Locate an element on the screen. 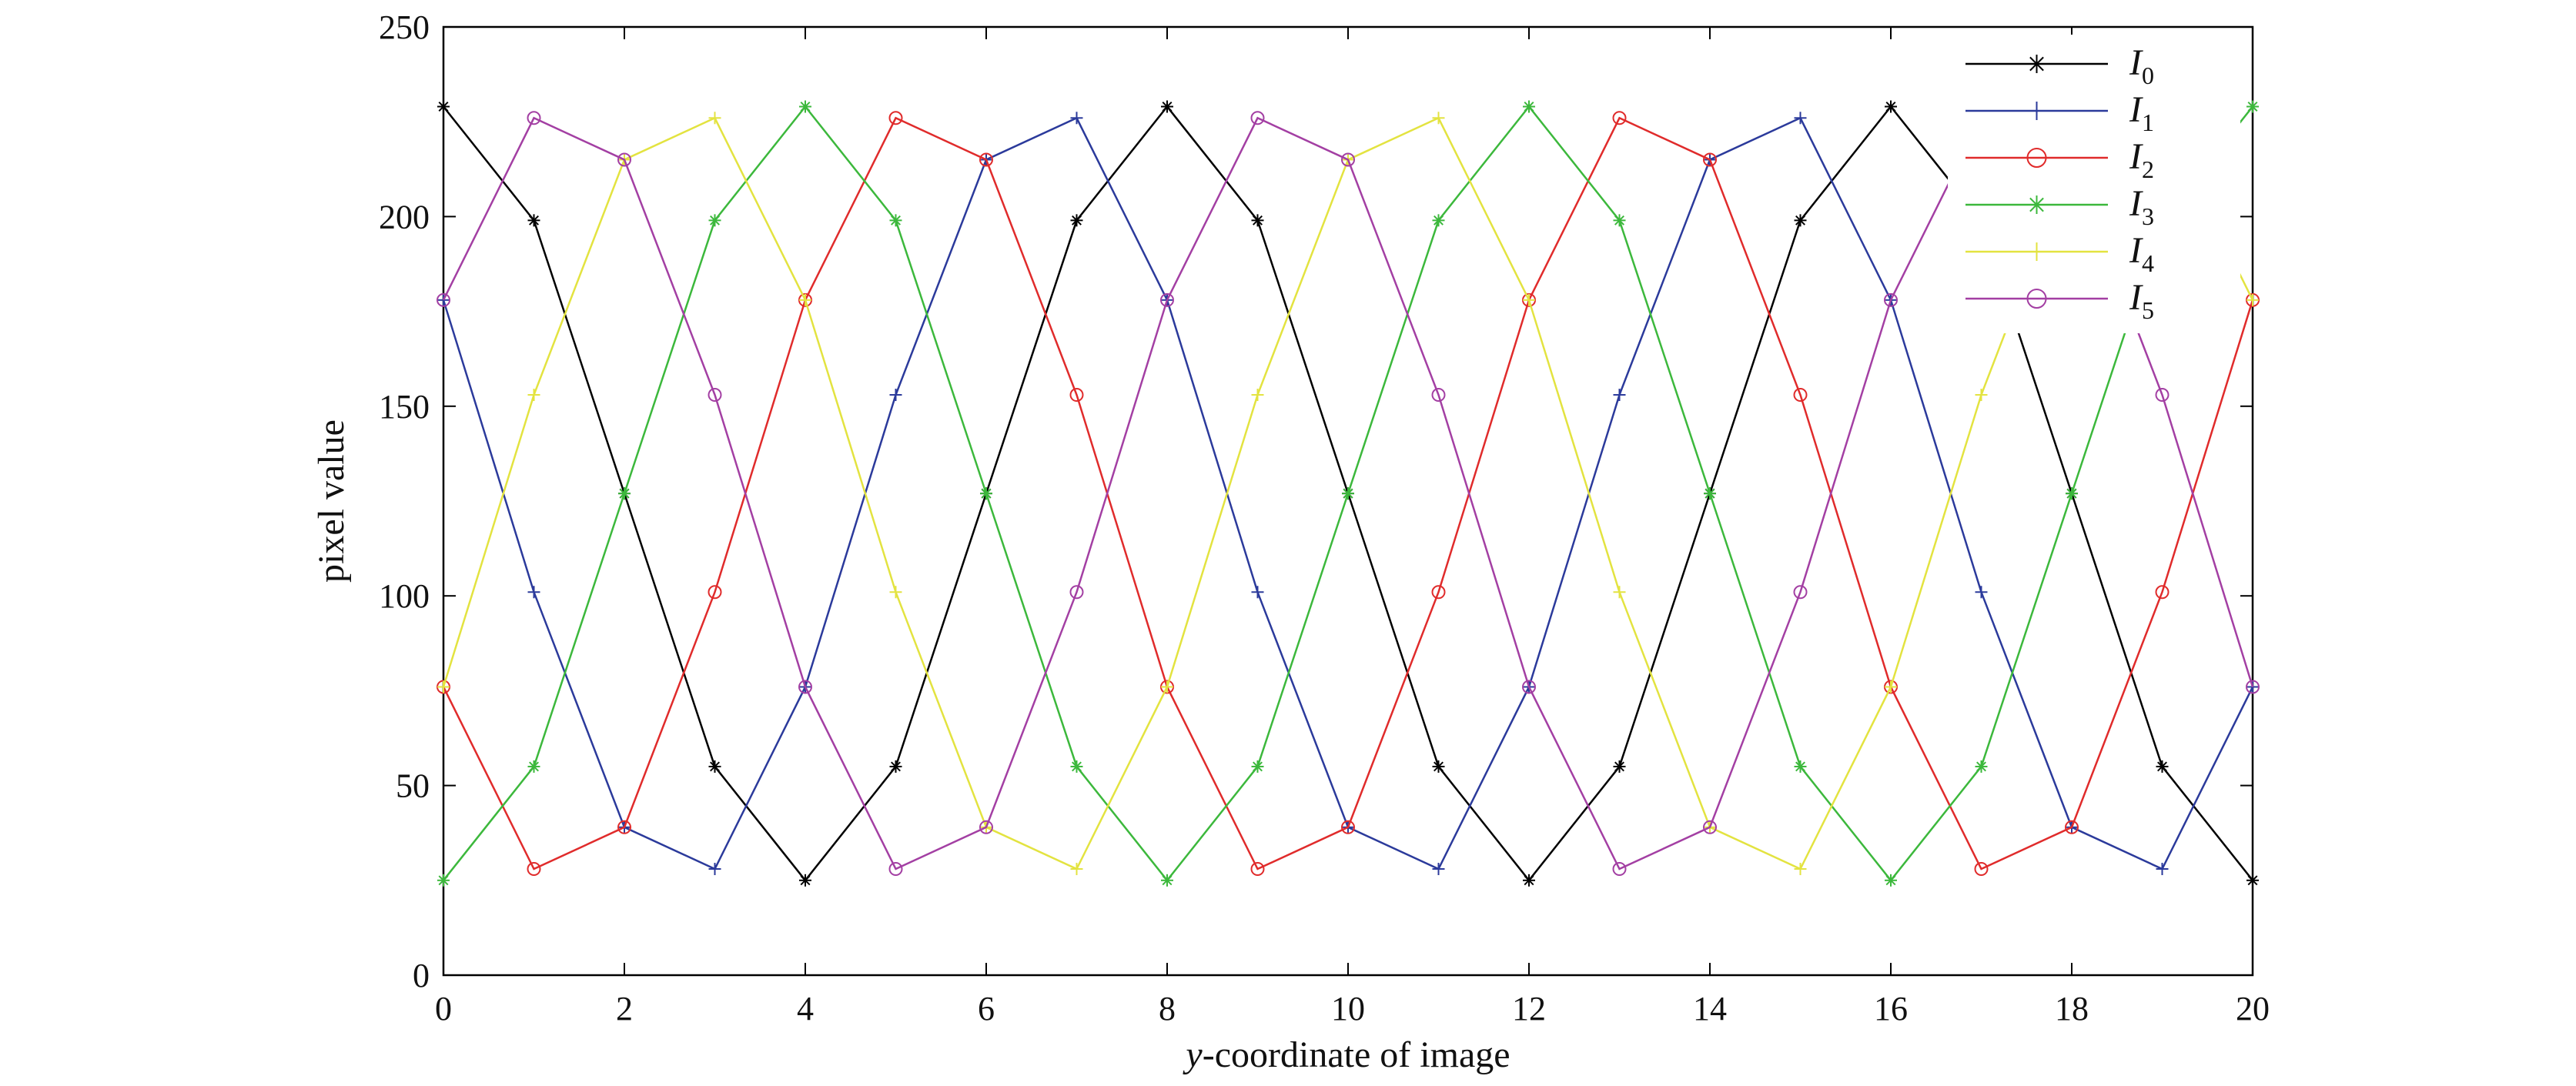  y-tick-label: 250 is located at coordinates (405, 27).